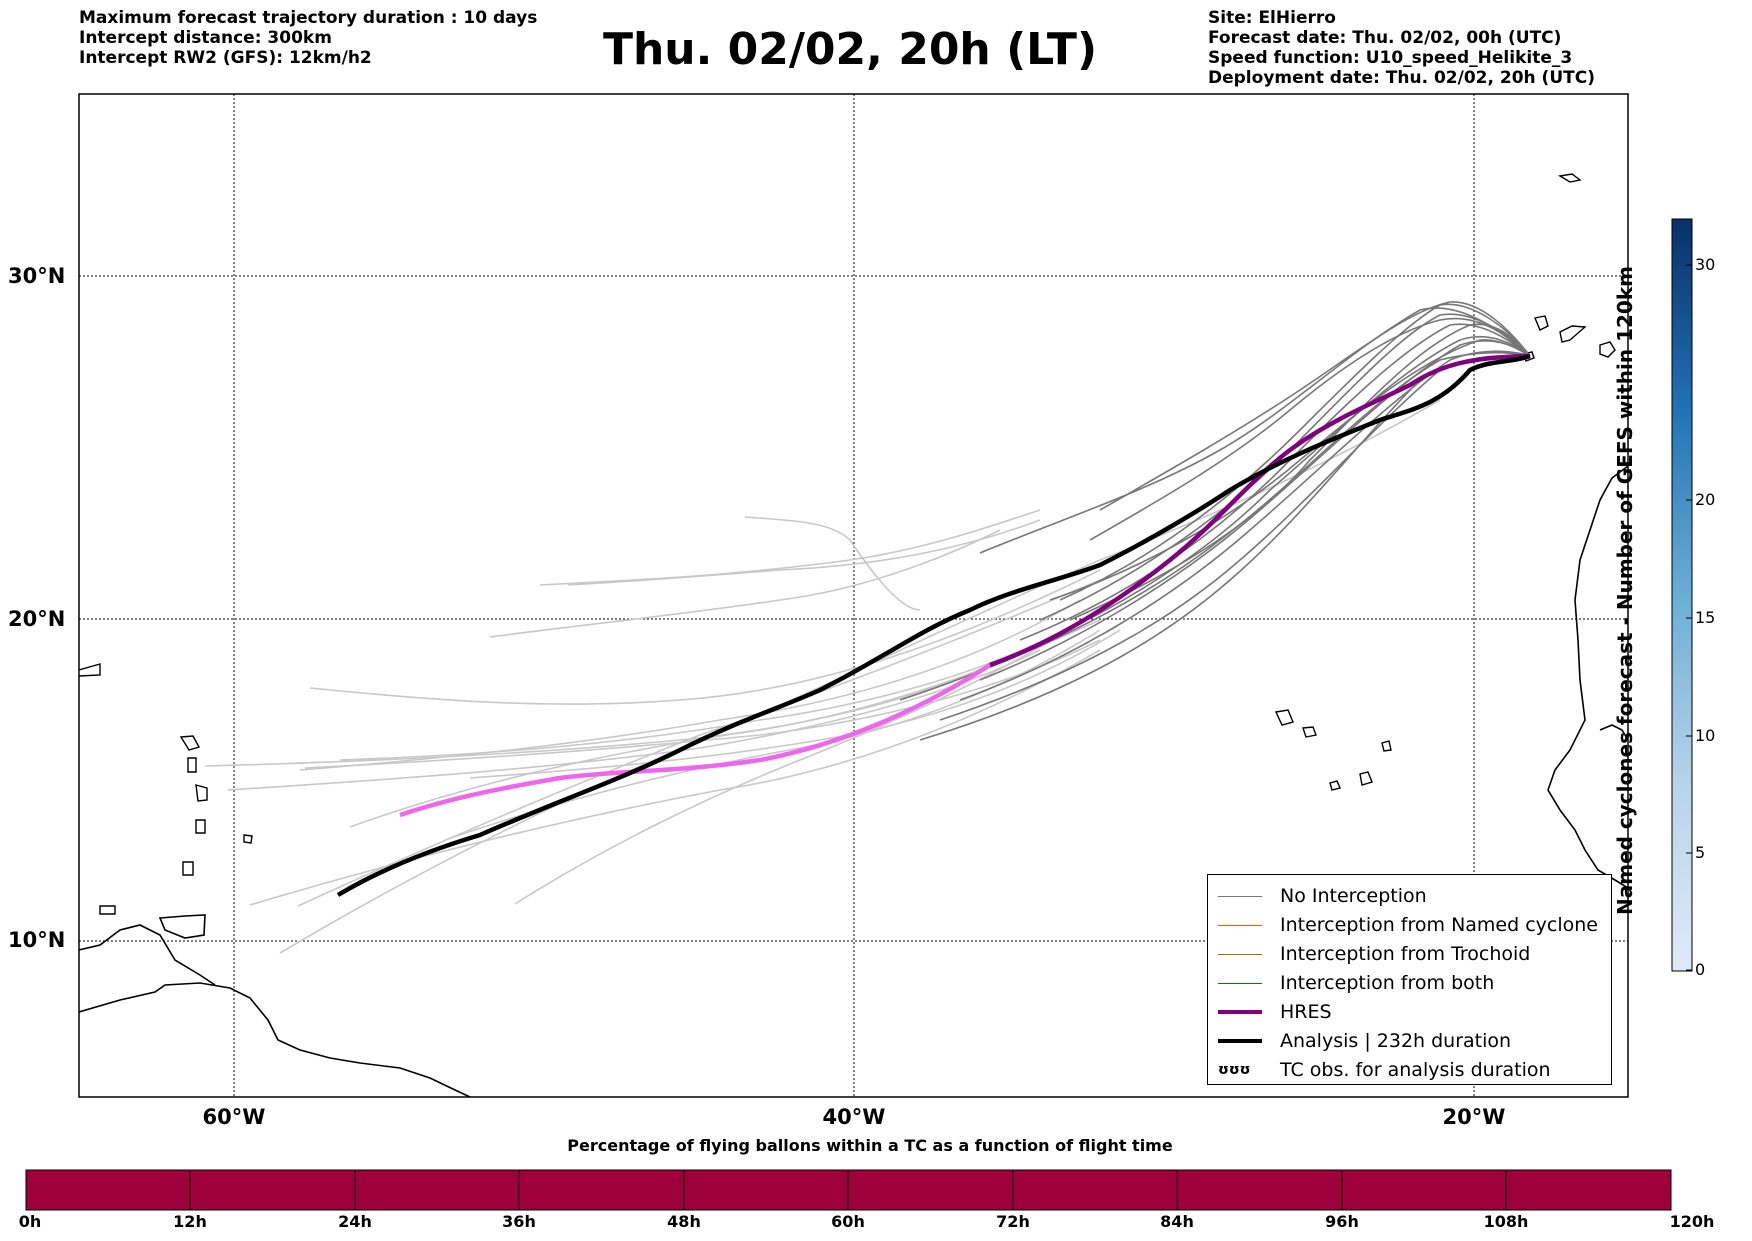 The height and width of the screenshot is (1241, 1752). I want to click on legend-item-tc-obs: ʊʊʊ TC obs. for analysis duration, so click(1384, 1070).